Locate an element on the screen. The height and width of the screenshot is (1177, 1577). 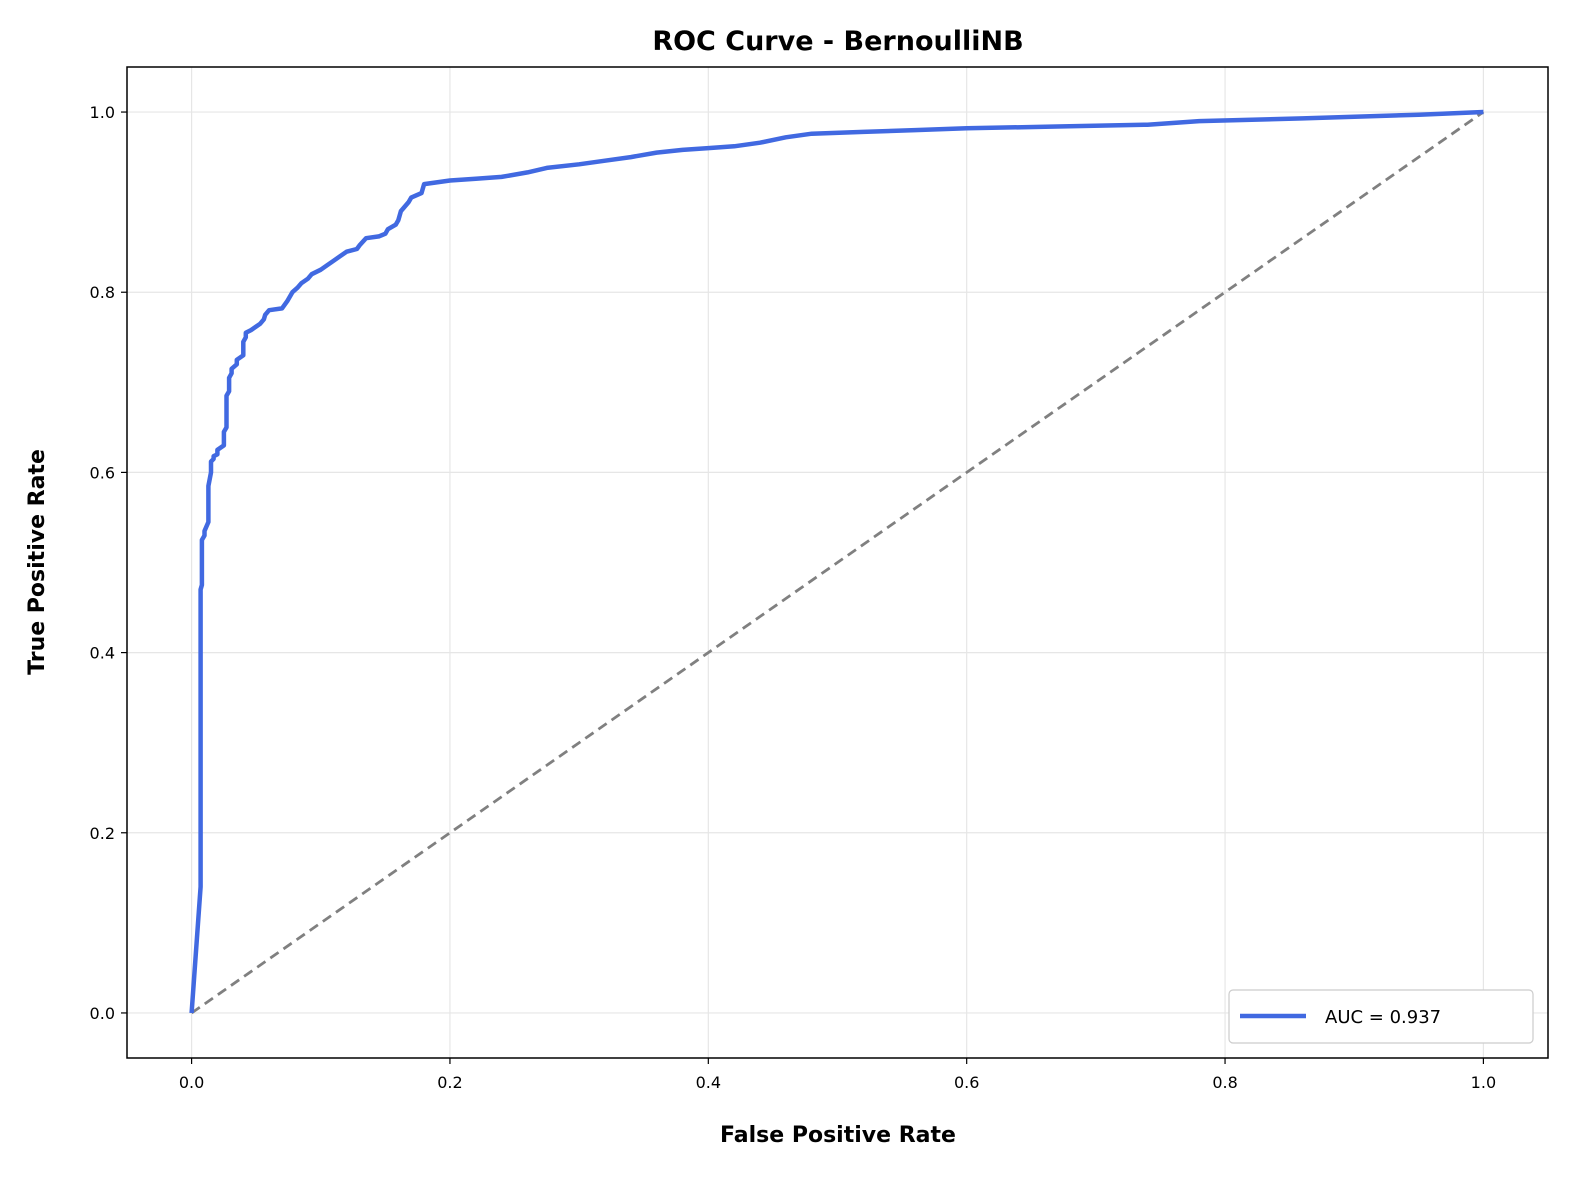
y-axis-label: True Positive Rate is located at coordinates (37, 562).